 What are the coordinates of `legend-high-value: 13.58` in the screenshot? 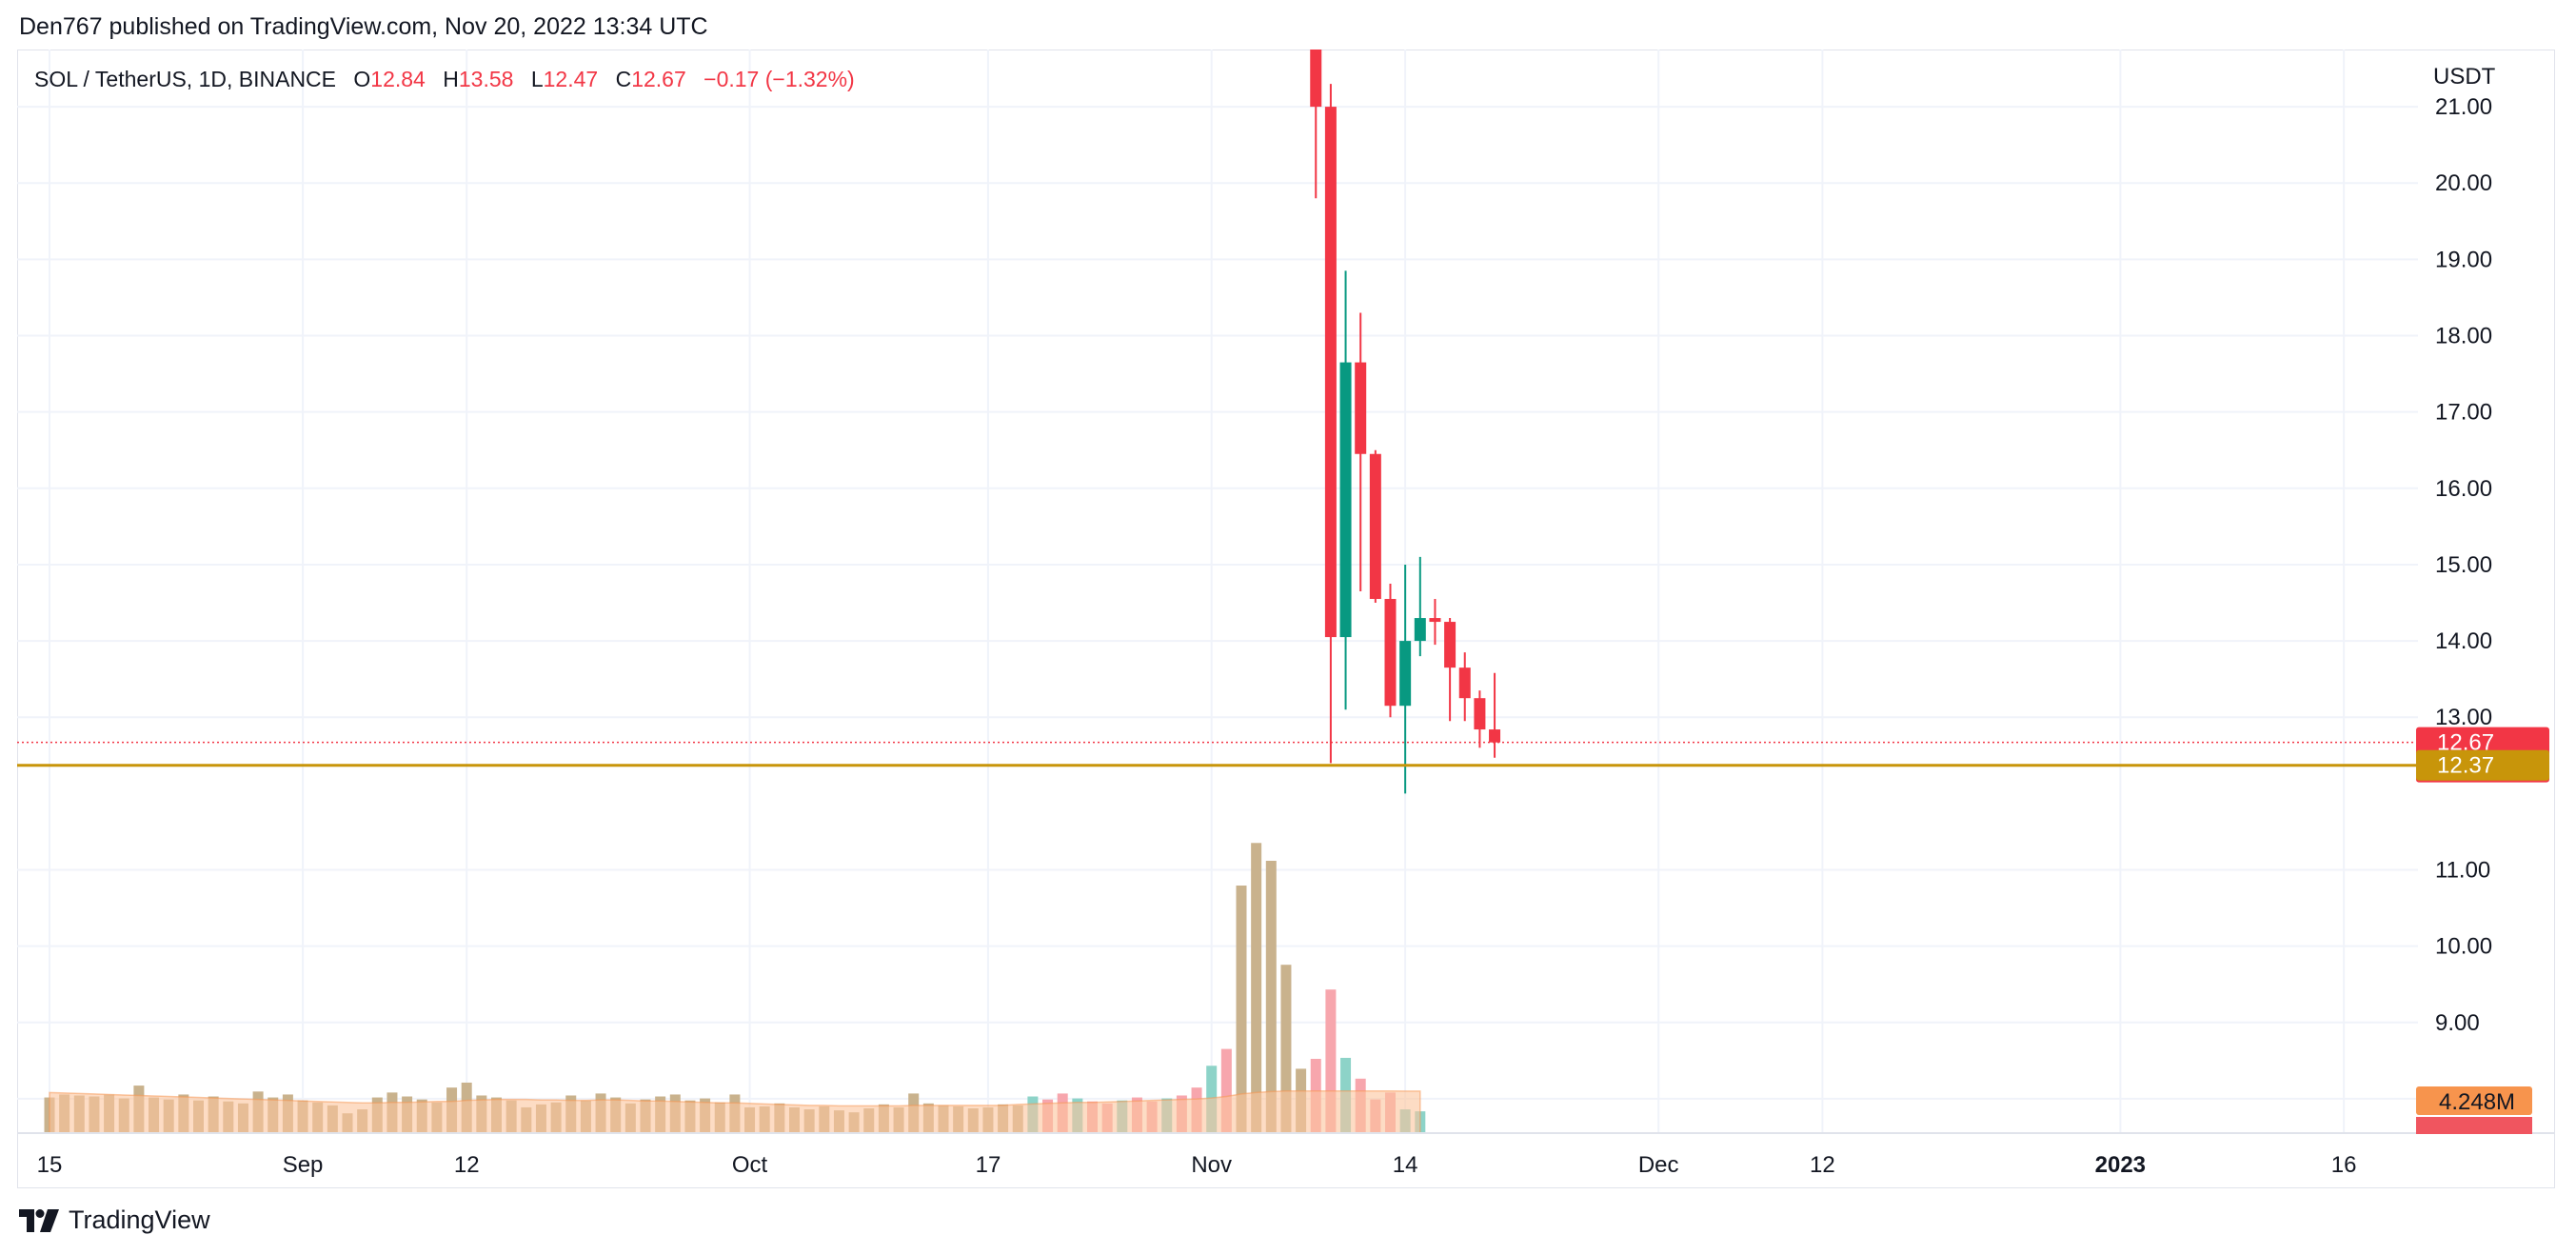 It's located at (486, 79).